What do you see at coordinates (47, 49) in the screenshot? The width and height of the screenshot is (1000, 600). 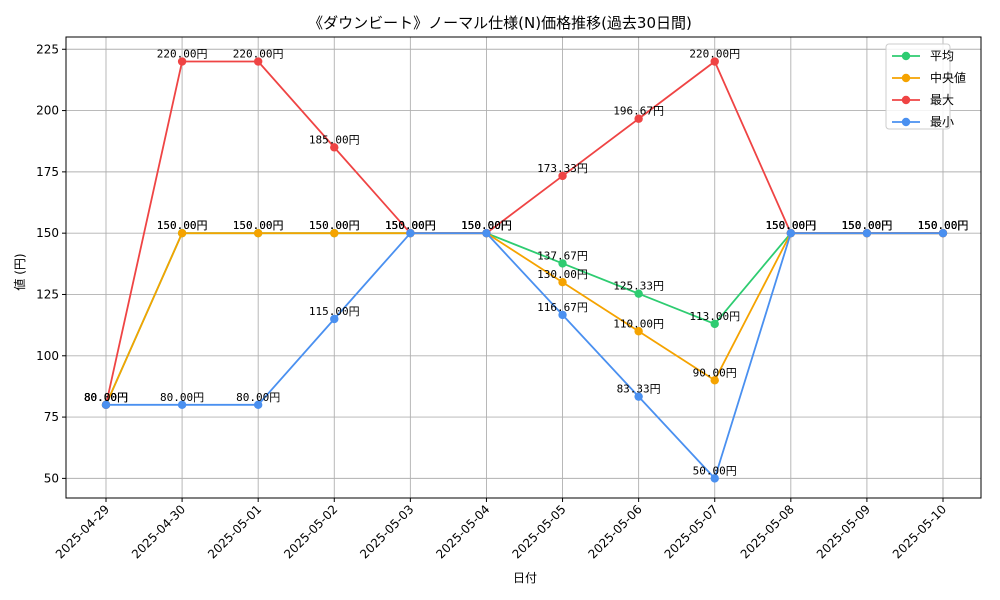 I see `y-tick-label: 225` at bounding box center [47, 49].